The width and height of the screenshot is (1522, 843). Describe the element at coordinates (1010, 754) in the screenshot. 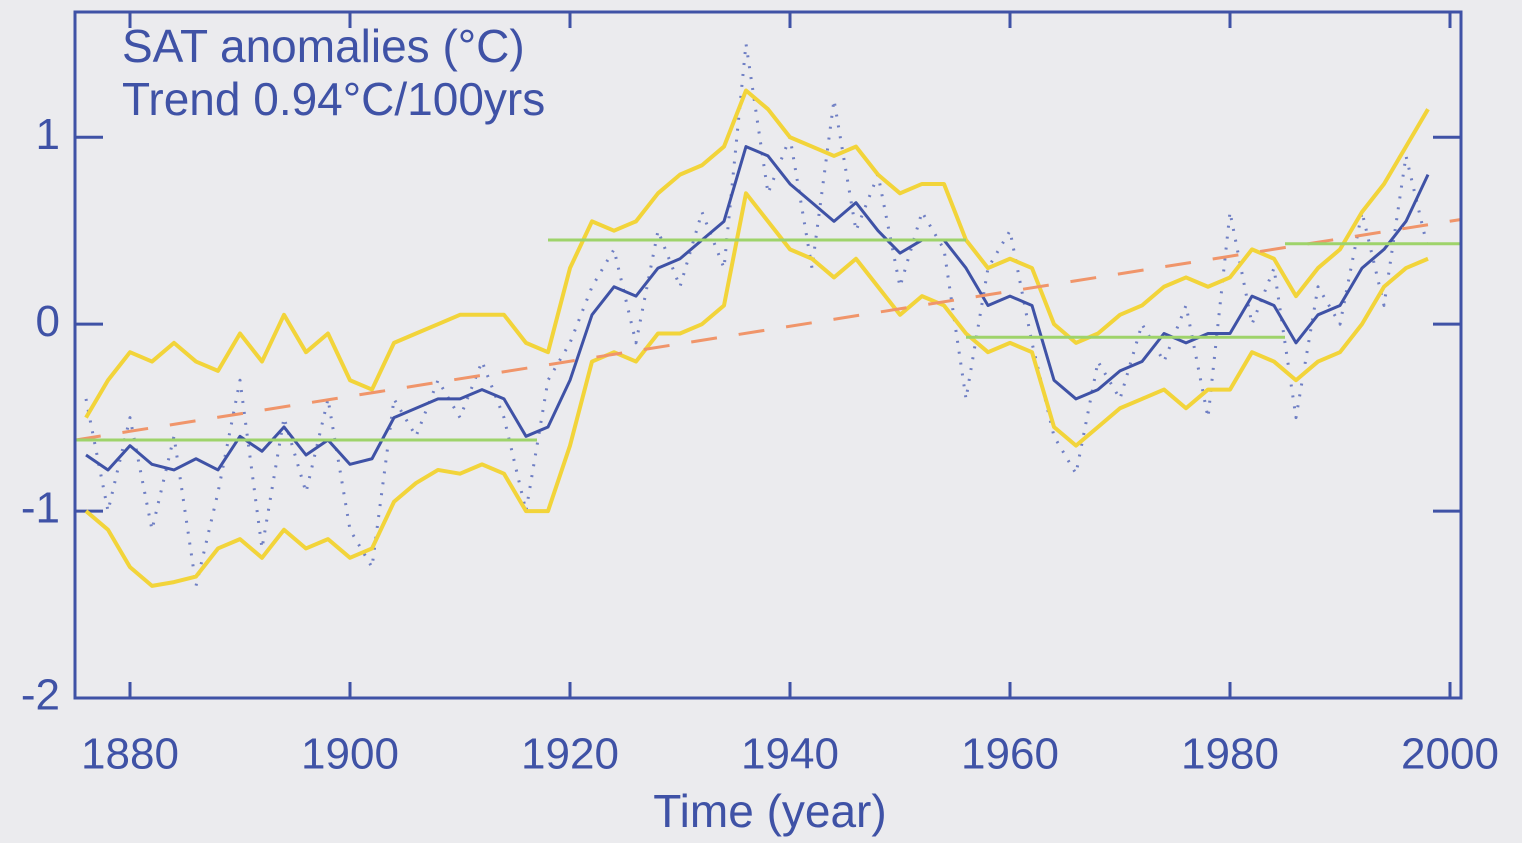

I see `x-tick-label: 1960` at that location.